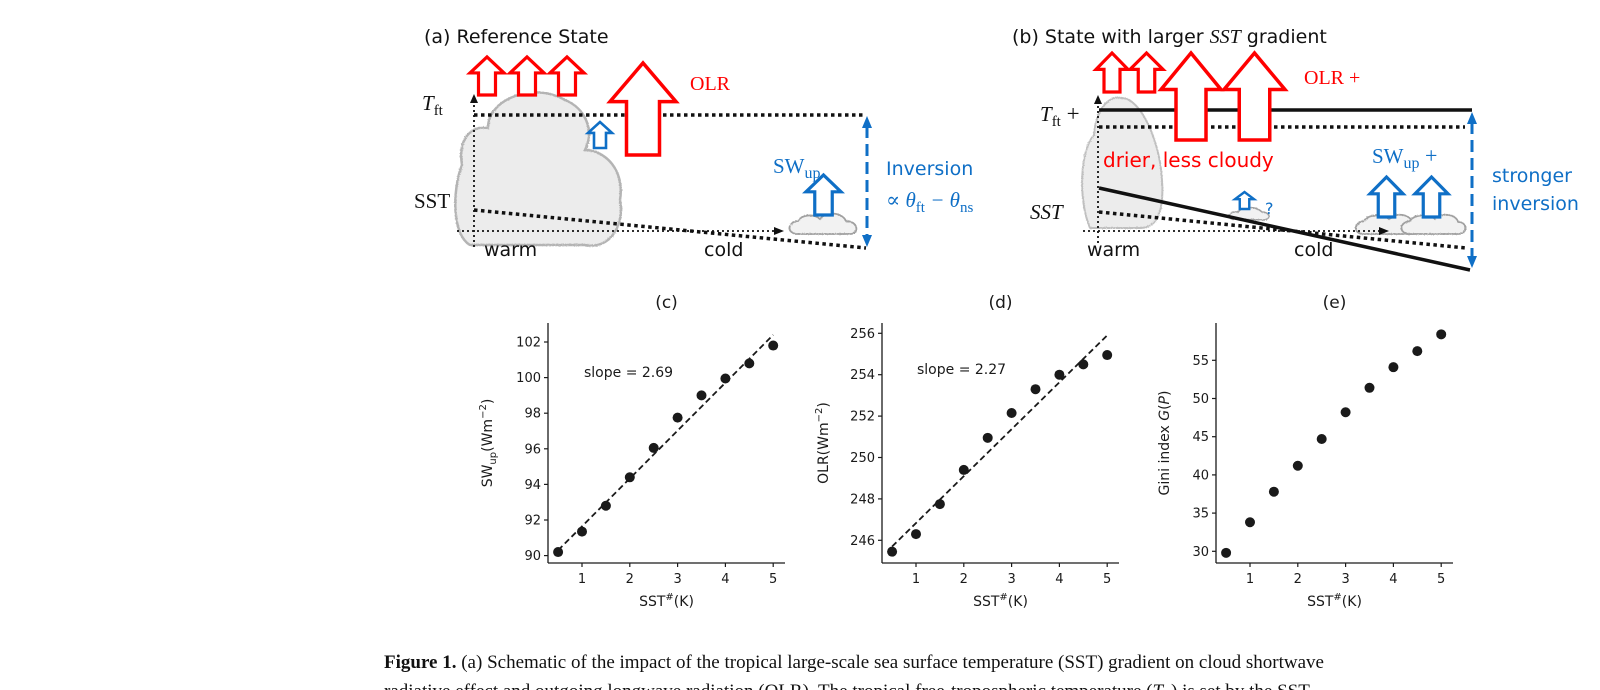 The image size is (1600, 690). I want to click on y-label-part: OLR, so click(824, 469).